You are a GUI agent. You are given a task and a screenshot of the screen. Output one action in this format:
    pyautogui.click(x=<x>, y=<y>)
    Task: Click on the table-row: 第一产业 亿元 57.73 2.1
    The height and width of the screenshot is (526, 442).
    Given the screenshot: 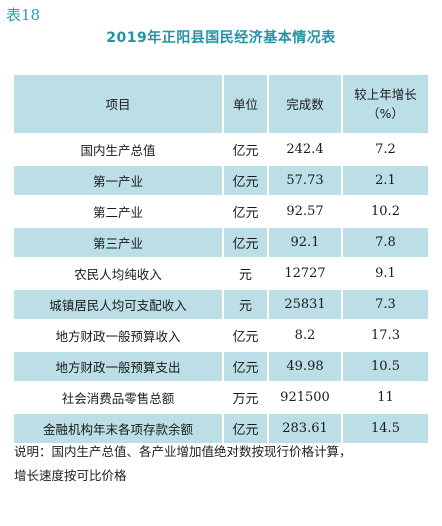 What is the action you would take?
    pyautogui.click(x=221, y=180)
    